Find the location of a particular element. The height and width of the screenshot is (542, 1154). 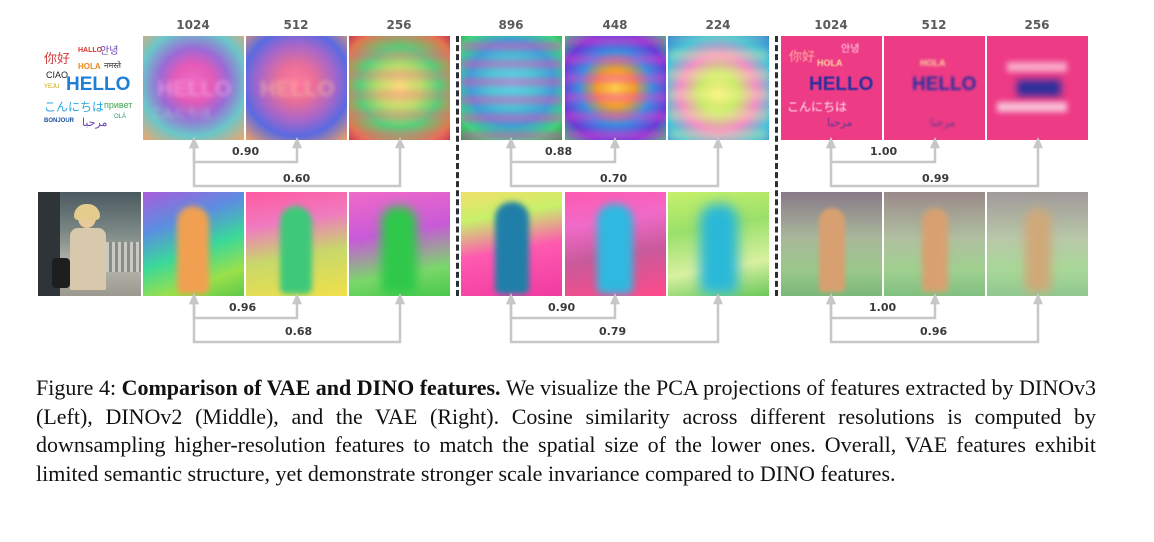

caption-label: Figure 4: is located at coordinates (76, 387).